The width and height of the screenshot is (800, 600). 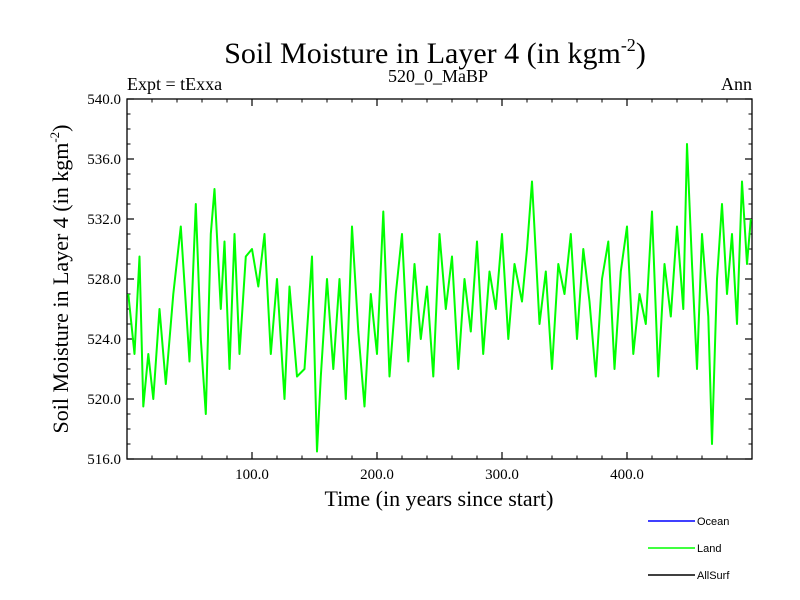 I want to click on x-tick-label: 200.0, so click(x=377, y=475).